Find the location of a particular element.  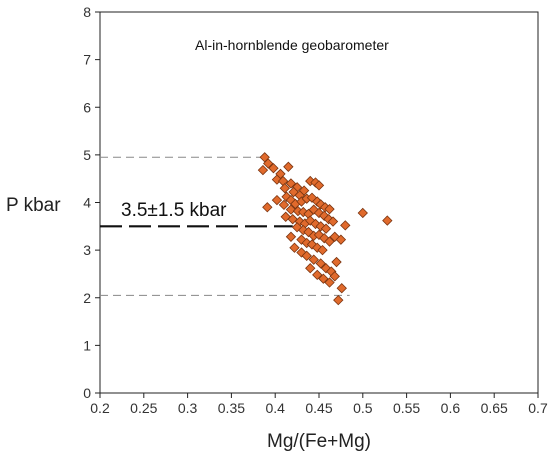

x-tick-label: 0.2 is located at coordinates (100, 408).